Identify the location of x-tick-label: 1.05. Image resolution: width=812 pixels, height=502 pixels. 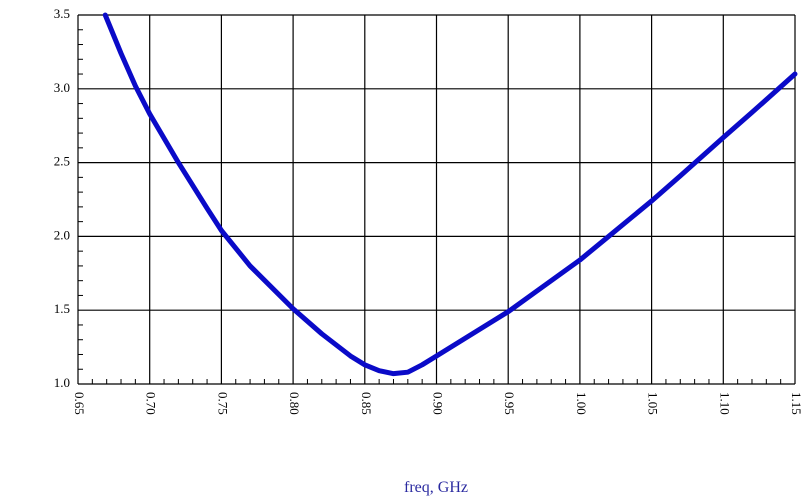
(653, 403).